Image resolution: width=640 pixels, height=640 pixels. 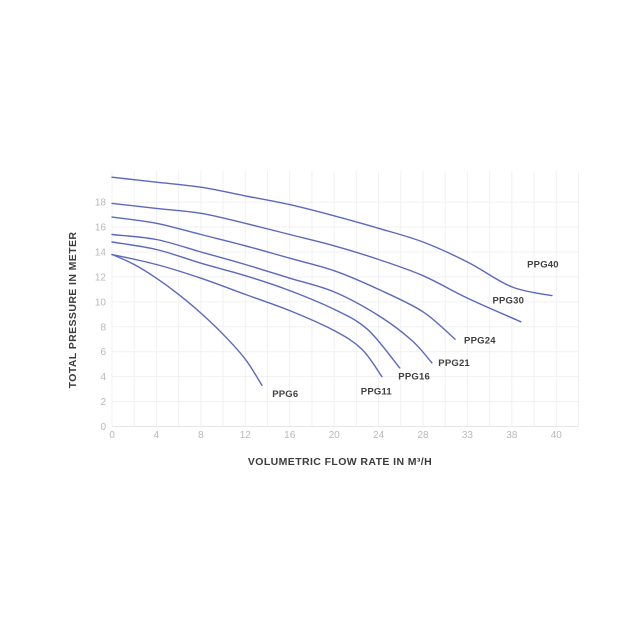 I want to click on x-tick-label: 40, so click(x=557, y=435).